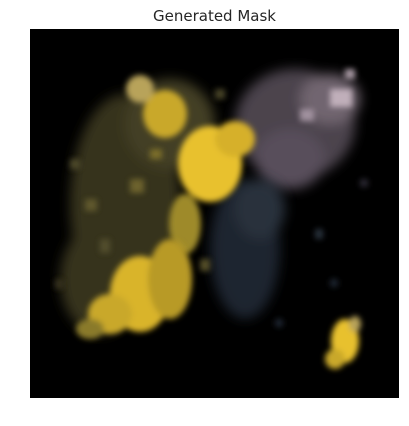 This screenshot has width=409, height=426. What do you see at coordinates (190, 164) in the screenshot?
I see `yellow-mass-upper` at bounding box center [190, 164].